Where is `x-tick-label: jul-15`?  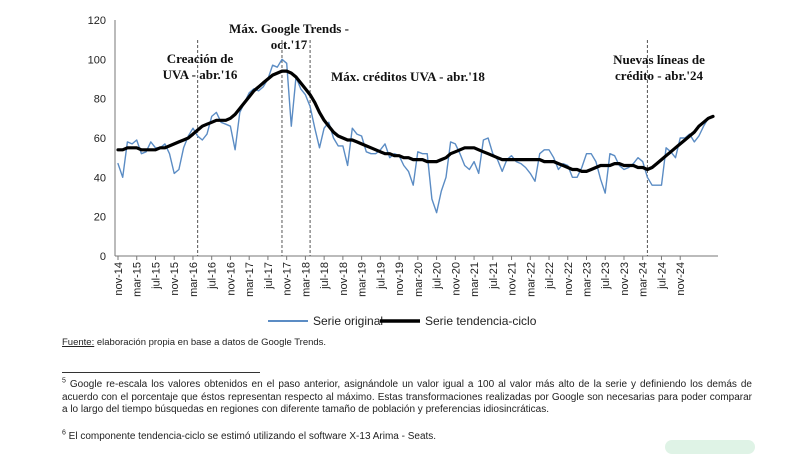
x-tick-label: jul-15 is located at coordinates (156, 276).